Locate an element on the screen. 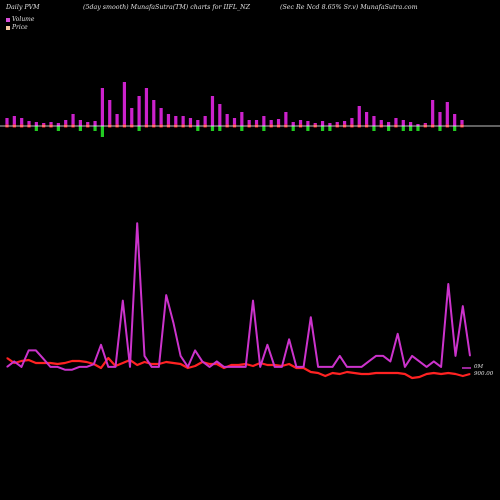 This screenshot has height=500, width=500. price-line-group is located at coordinates (238, 368).